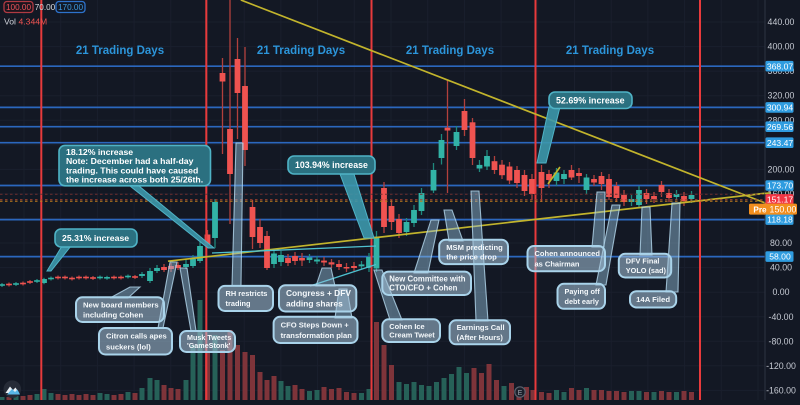 The width and height of the screenshot is (800, 405). Describe the element at coordinates (45, 7) in the screenshot. I see `svg-text: 70.00` at that location.